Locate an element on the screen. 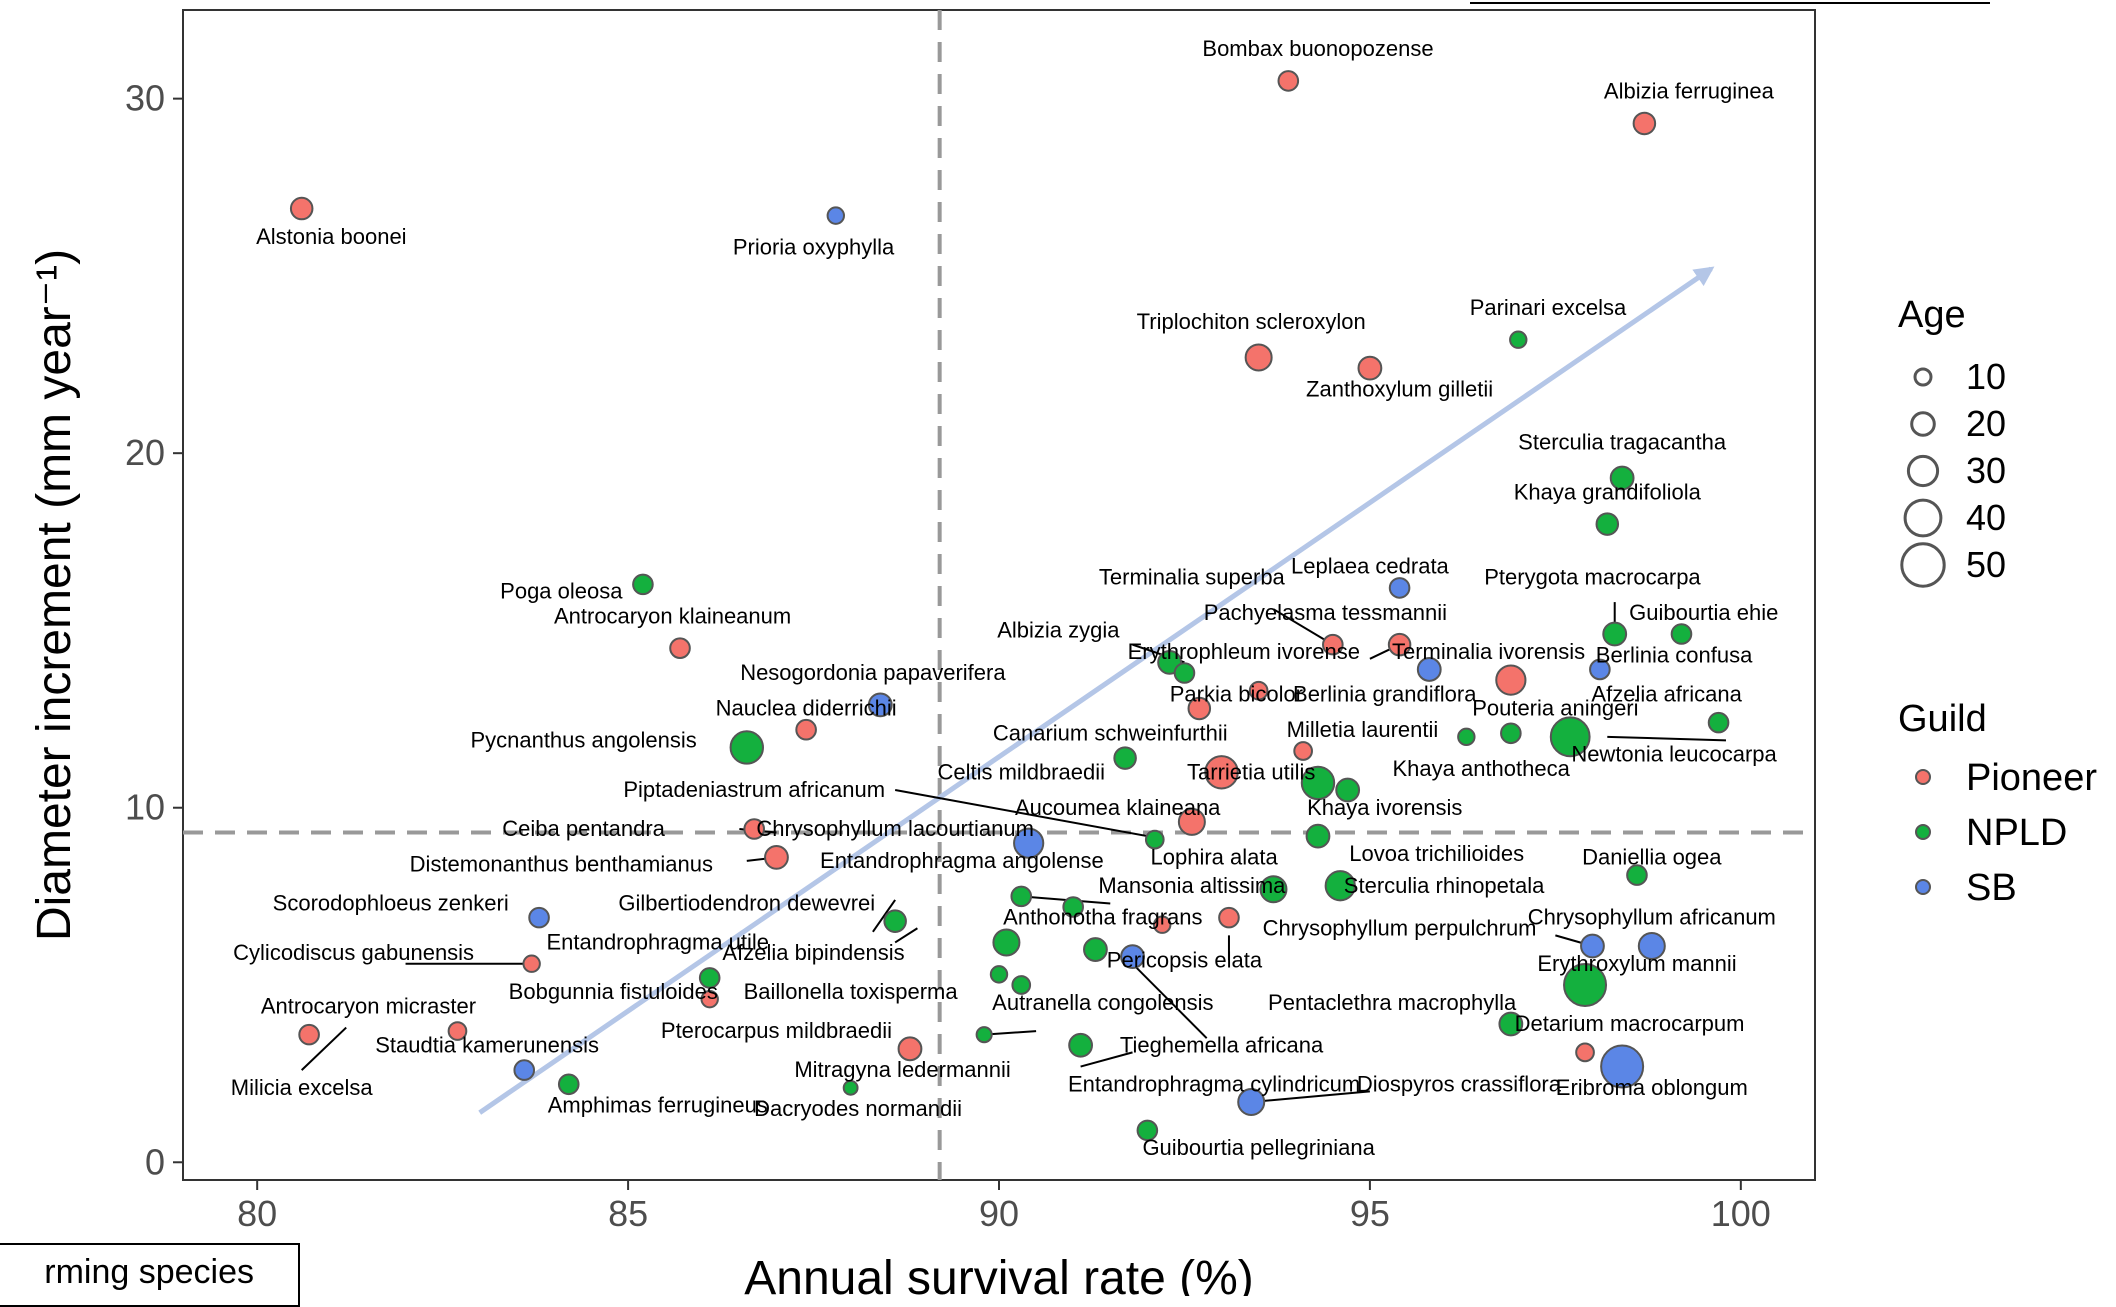  point-label: Canarium schweinfurthii is located at coordinates (1110, 732).